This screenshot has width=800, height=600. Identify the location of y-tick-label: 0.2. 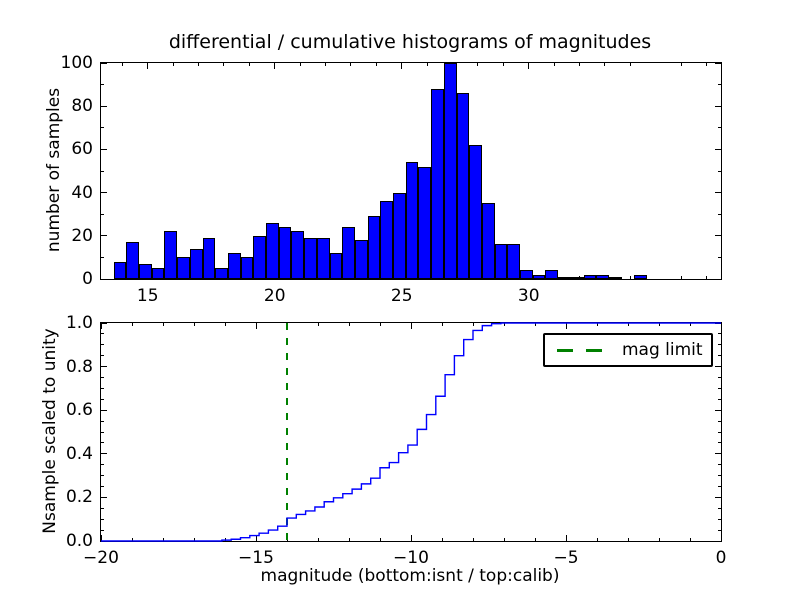
(79, 497).